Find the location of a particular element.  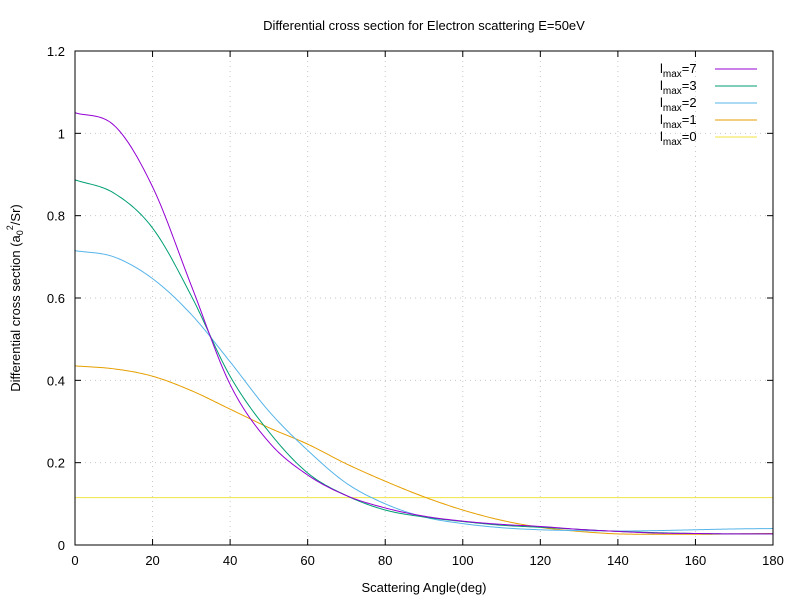

legend-label: lmax=1 is located at coordinates (678, 121).